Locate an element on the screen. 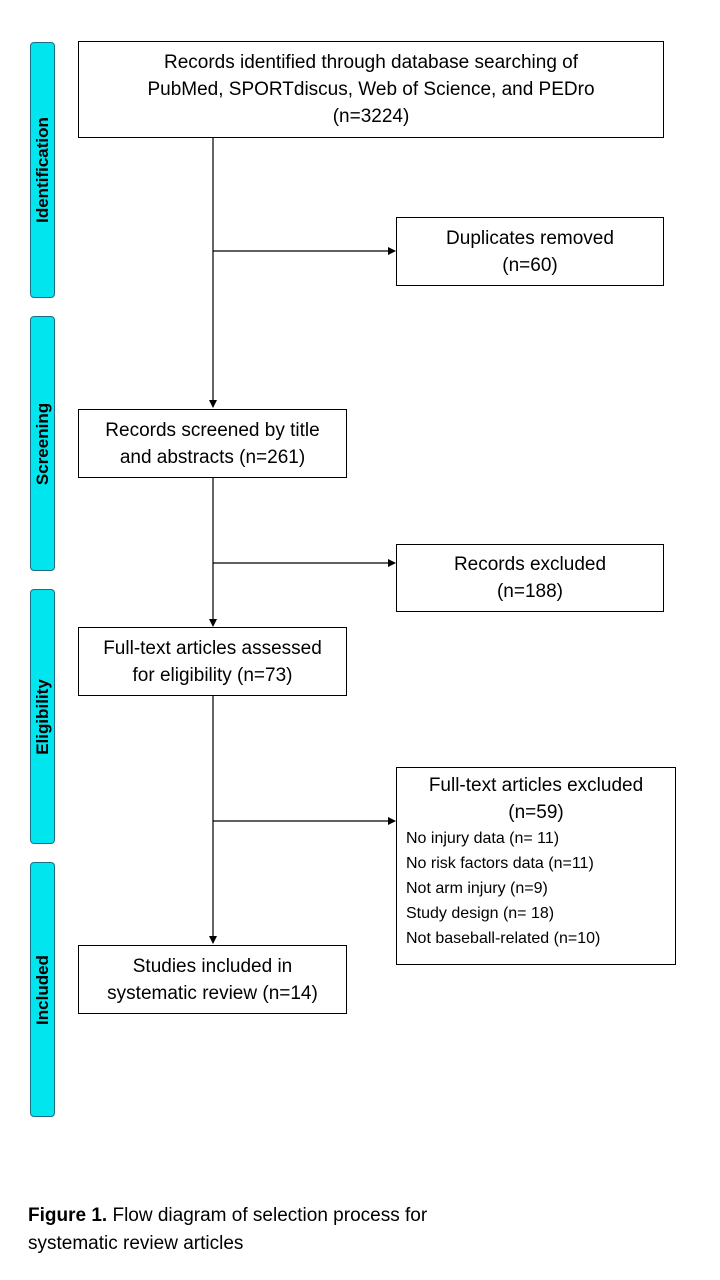 This screenshot has height=1280, width=720. fulltext-assessed-line-2: for eligibility (n=73) is located at coordinates (212, 675).